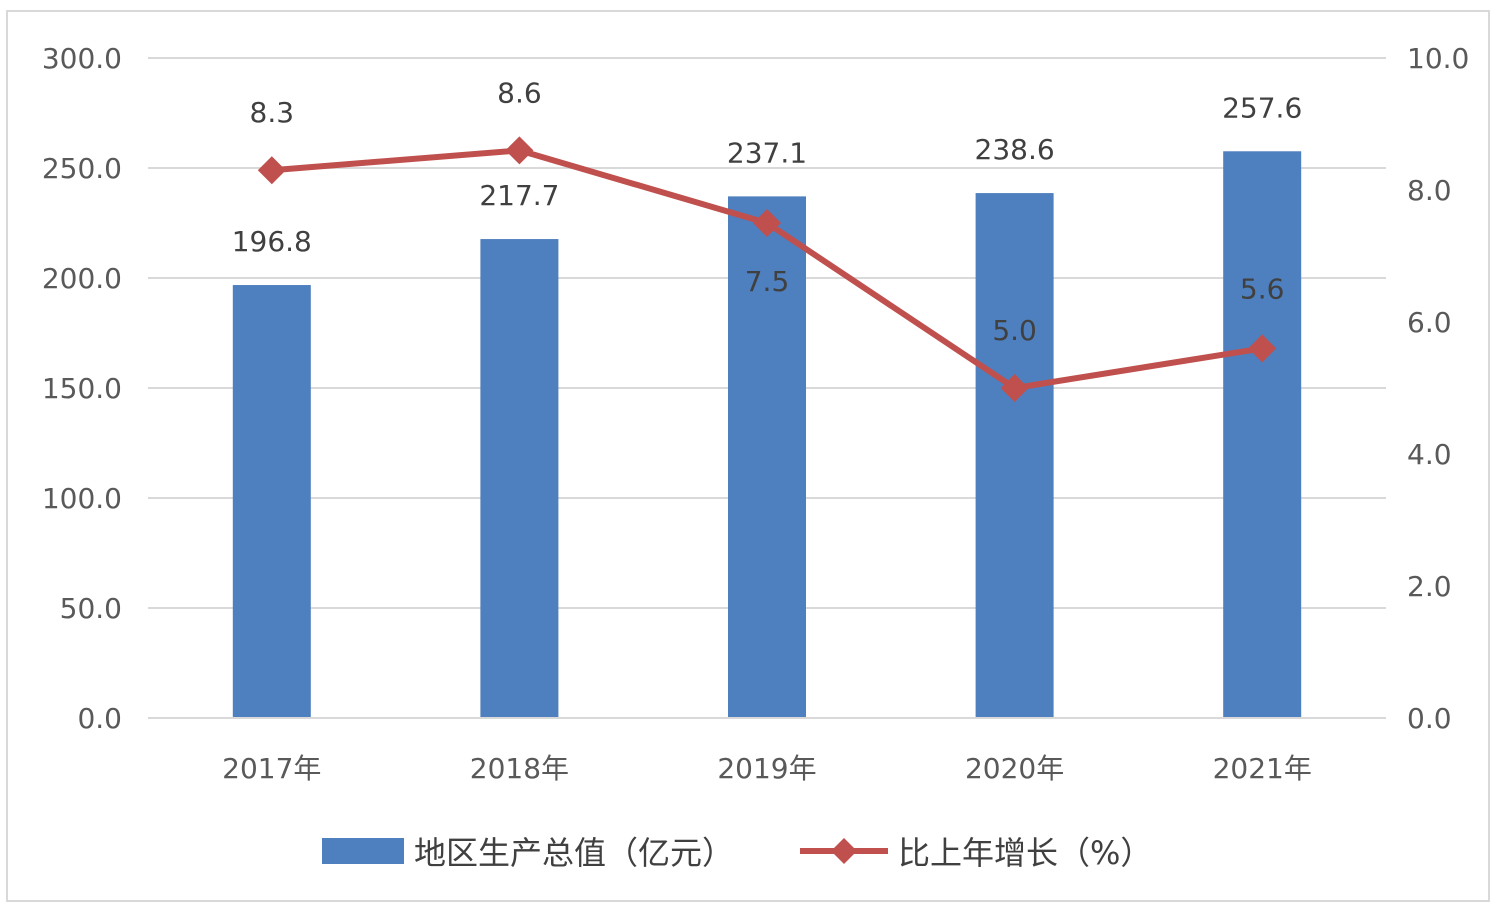 The image size is (1497, 909). What do you see at coordinates (1429, 586) in the screenshot?
I see `right-tick-label: 2.0` at bounding box center [1429, 586].